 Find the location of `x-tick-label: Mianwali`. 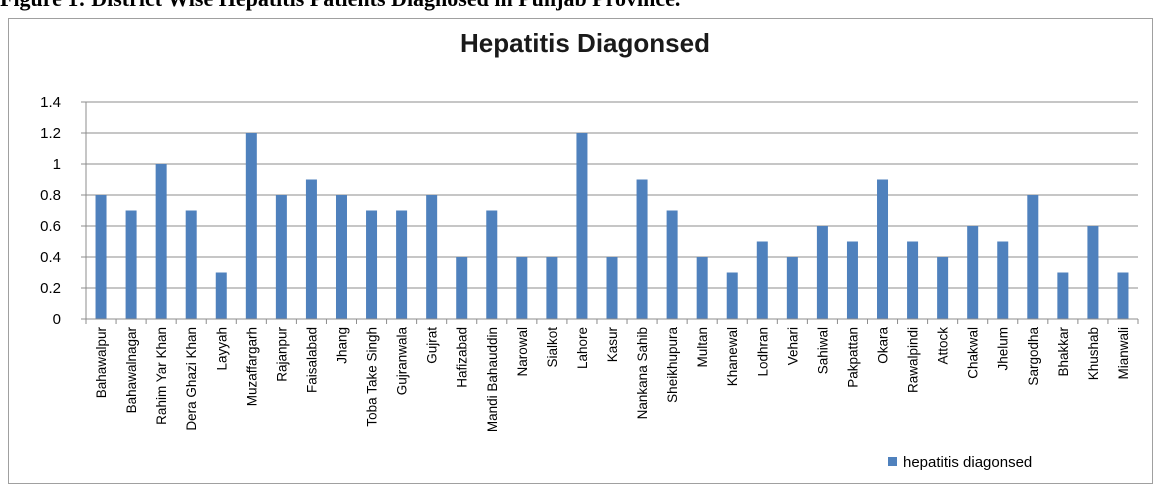

x-tick-label: Mianwali is located at coordinates (1123, 353).